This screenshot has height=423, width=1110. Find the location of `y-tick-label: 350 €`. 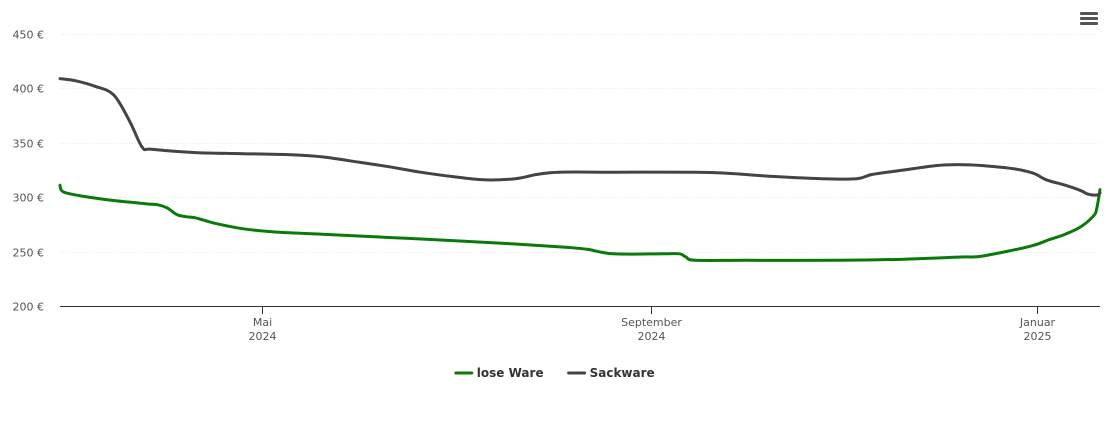

y-tick-label: 350 € is located at coordinates (29, 144).